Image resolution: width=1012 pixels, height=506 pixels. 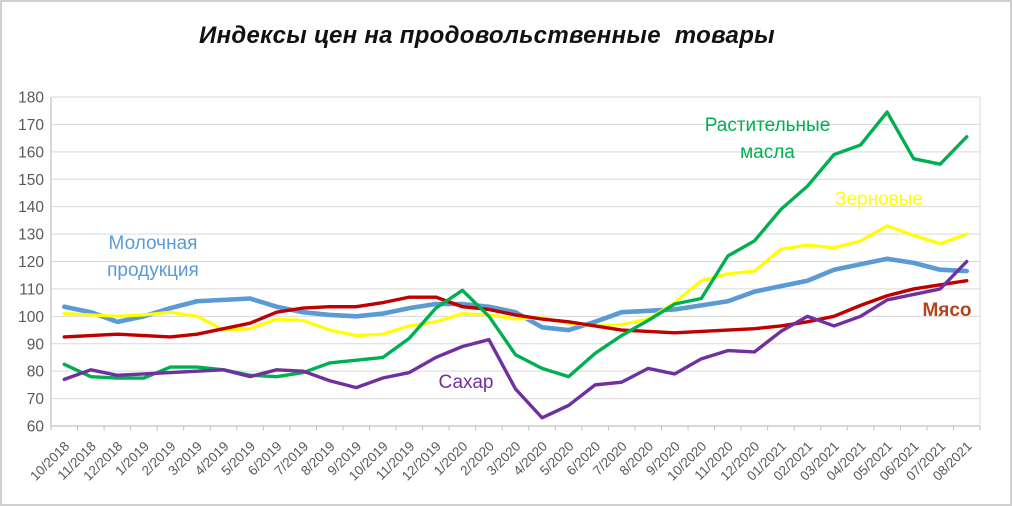 What do you see at coordinates (36, 372) in the screenshot?
I see `y-tick-label: 80` at bounding box center [36, 372].